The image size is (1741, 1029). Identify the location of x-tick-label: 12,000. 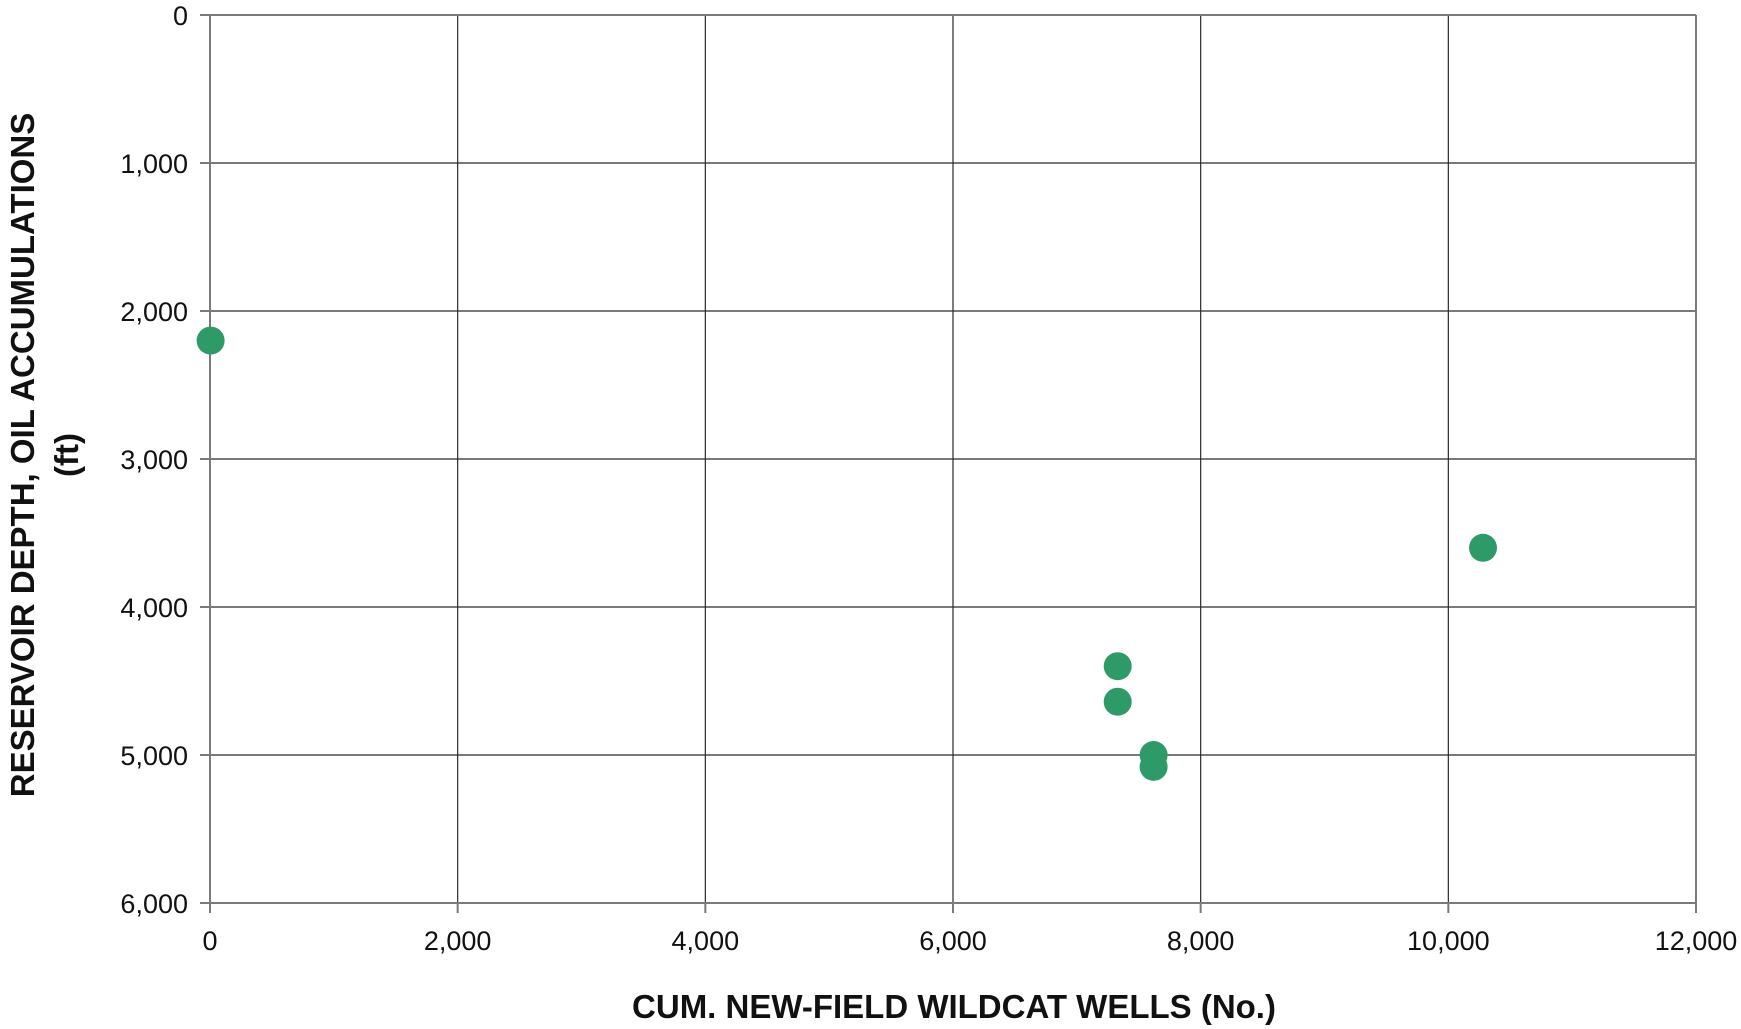
(1696, 941).